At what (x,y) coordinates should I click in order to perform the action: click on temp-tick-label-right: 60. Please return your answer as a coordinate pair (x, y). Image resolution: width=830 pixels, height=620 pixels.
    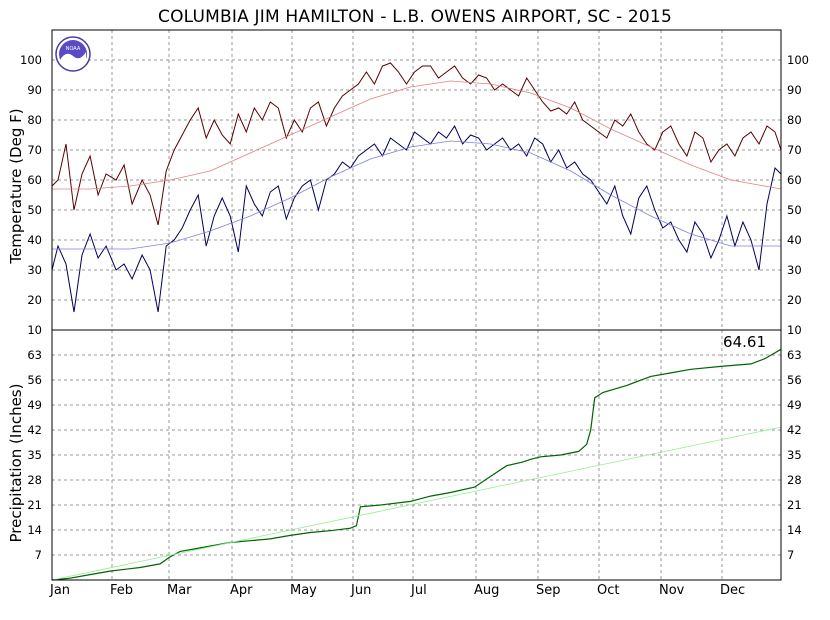
    Looking at the image, I should click on (794, 180).